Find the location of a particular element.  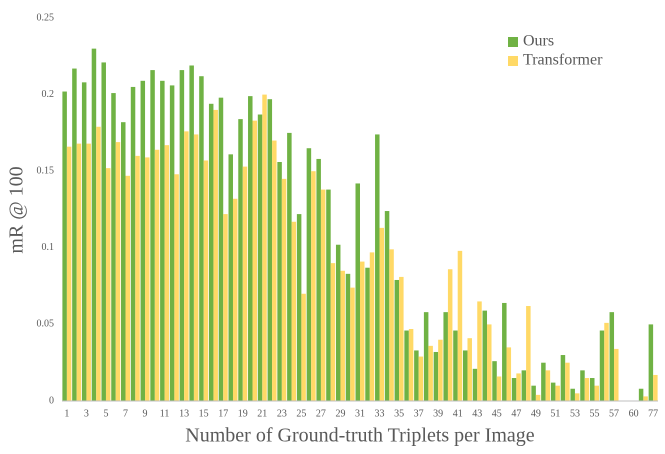

y-tick-label: 0.25 is located at coordinates (46, 17).